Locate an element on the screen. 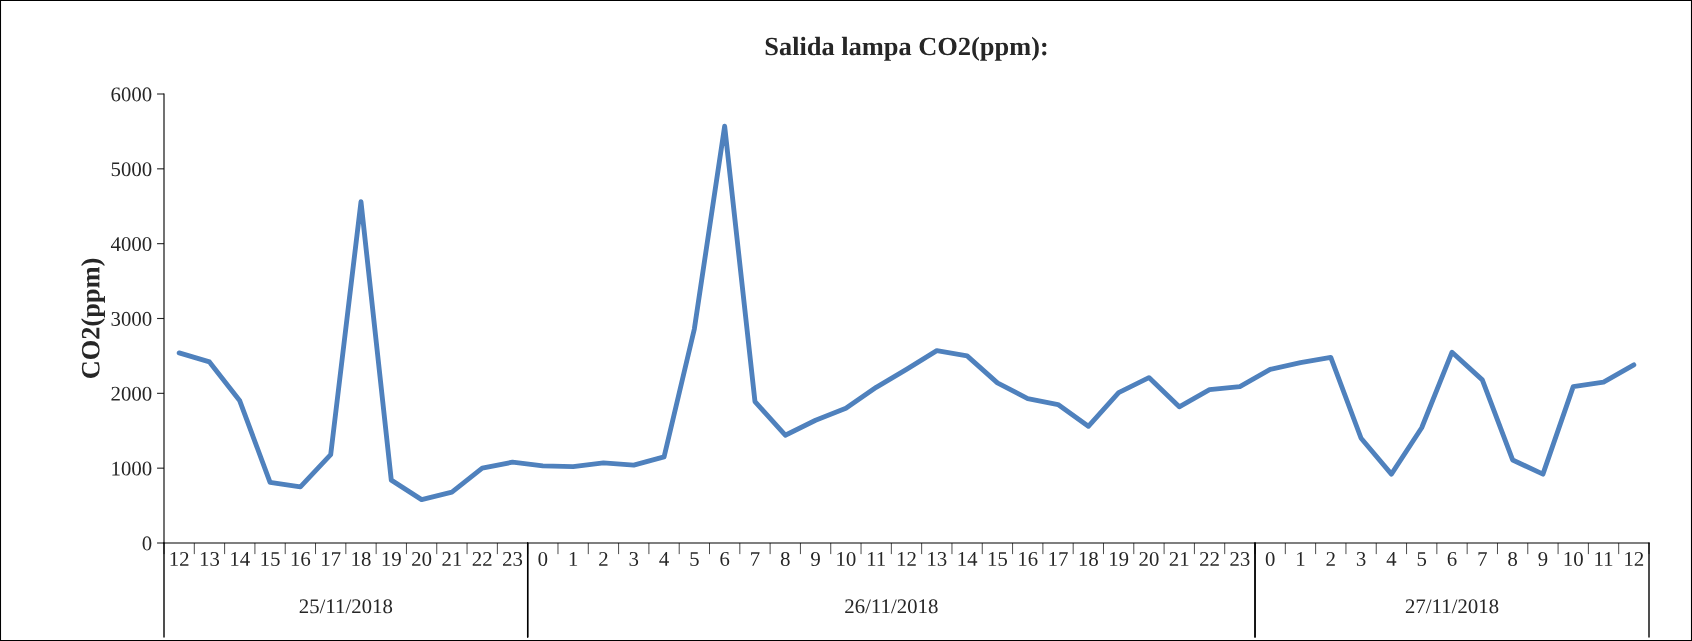  y-tick-label: 3000 is located at coordinates (131, 318).